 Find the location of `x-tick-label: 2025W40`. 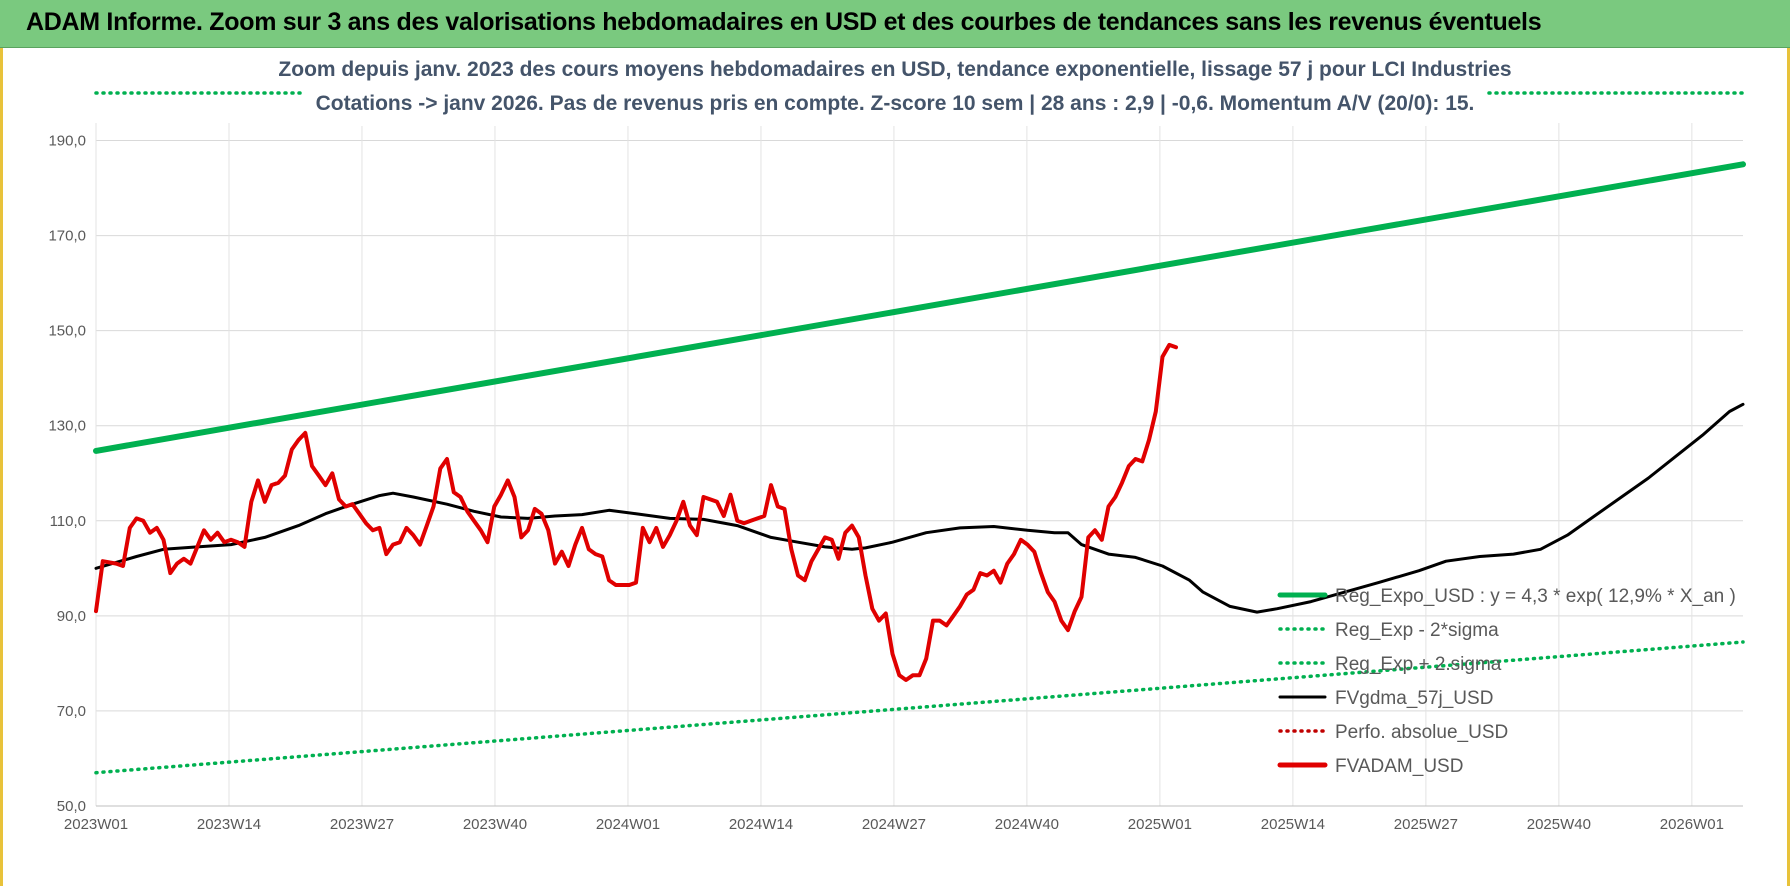

x-tick-label: 2025W40 is located at coordinates (1559, 824).